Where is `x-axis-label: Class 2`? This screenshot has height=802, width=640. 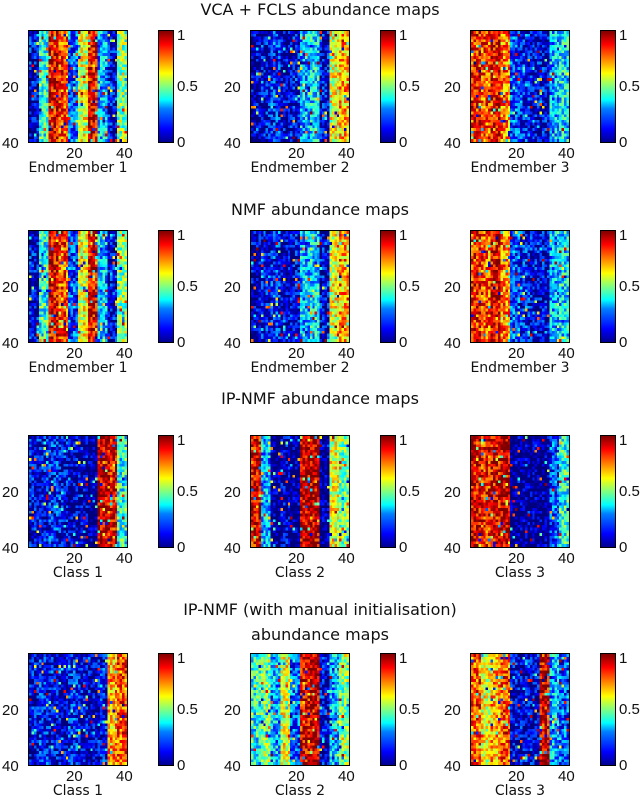
x-axis-label: Class 2 is located at coordinates (300, 791).